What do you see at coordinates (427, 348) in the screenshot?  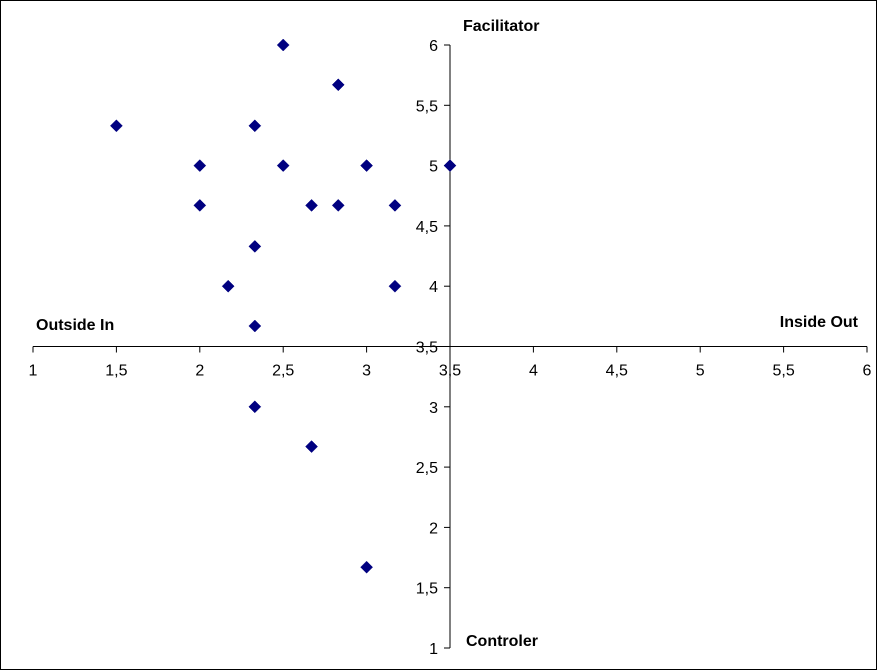 I see `y-tick-label: 3,5` at bounding box center [427, 348].